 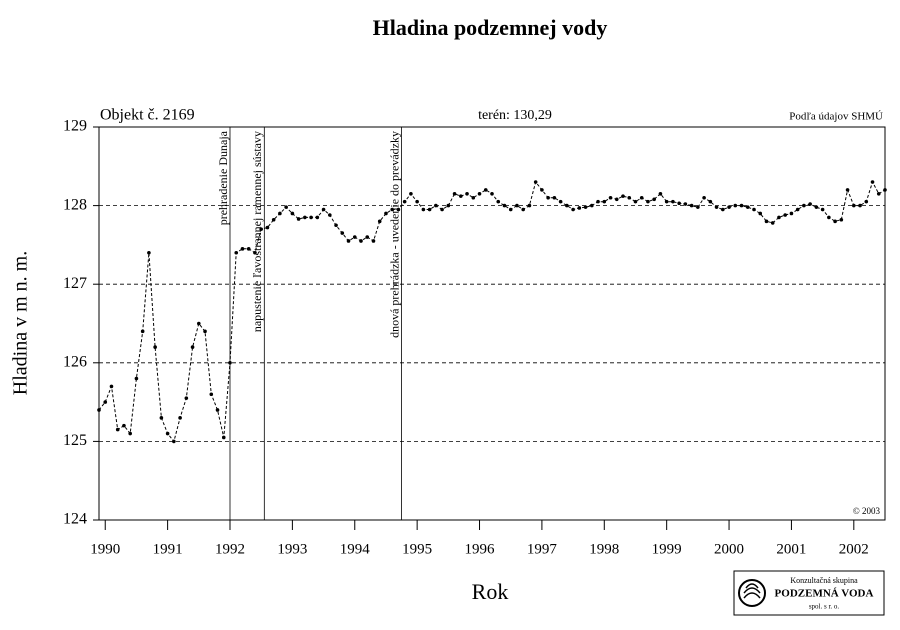 I want to click on logo-line: Konzultačná skupina, so click(x=824, y=580).